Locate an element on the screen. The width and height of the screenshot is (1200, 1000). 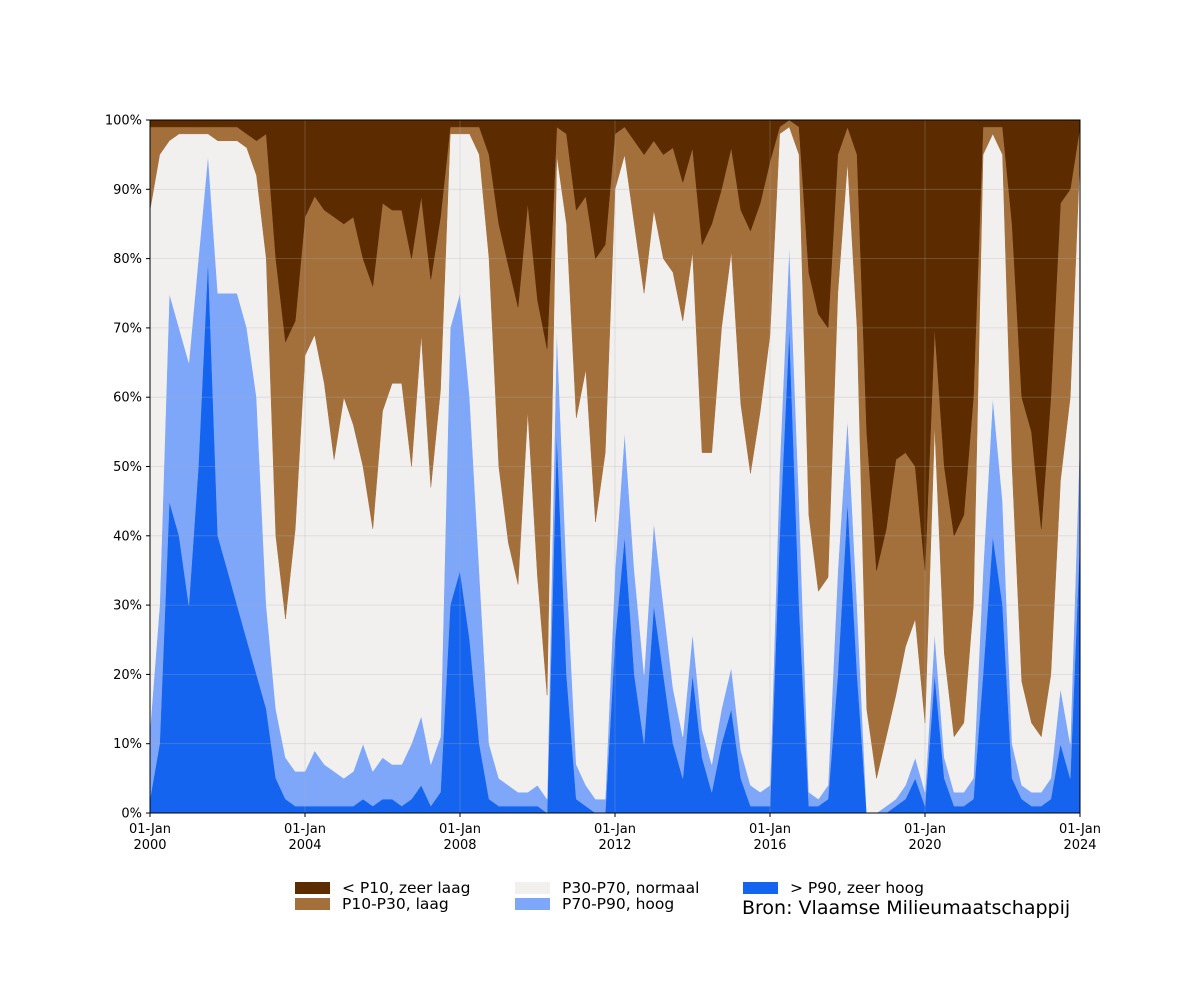
x-tick-label-year: 2024 is located at coordinates (1079, 845).